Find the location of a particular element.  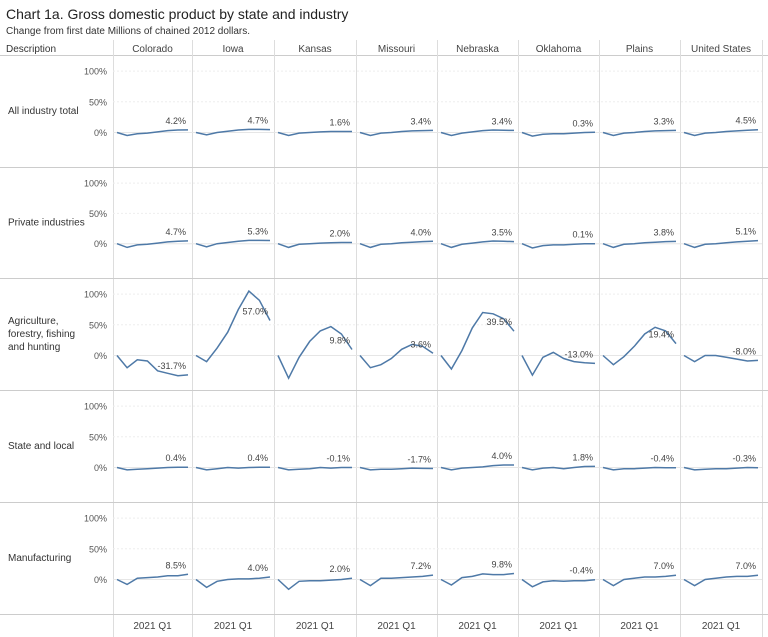

data-label: 0.1% is located at coordinates (582, 235).